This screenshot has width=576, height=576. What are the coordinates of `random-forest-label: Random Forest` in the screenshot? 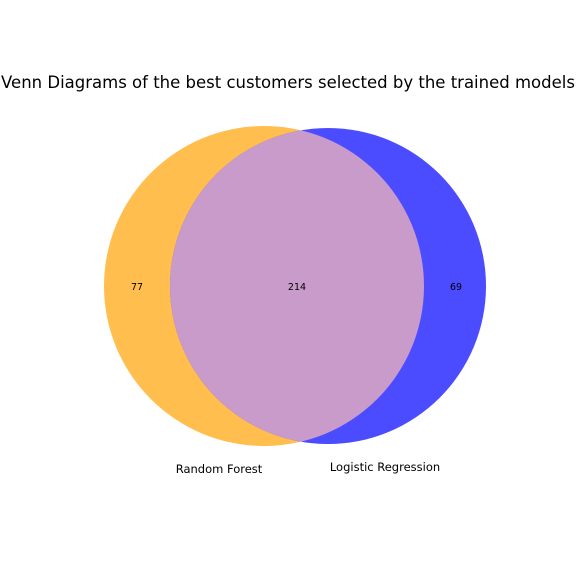 It's located at (219, 469).